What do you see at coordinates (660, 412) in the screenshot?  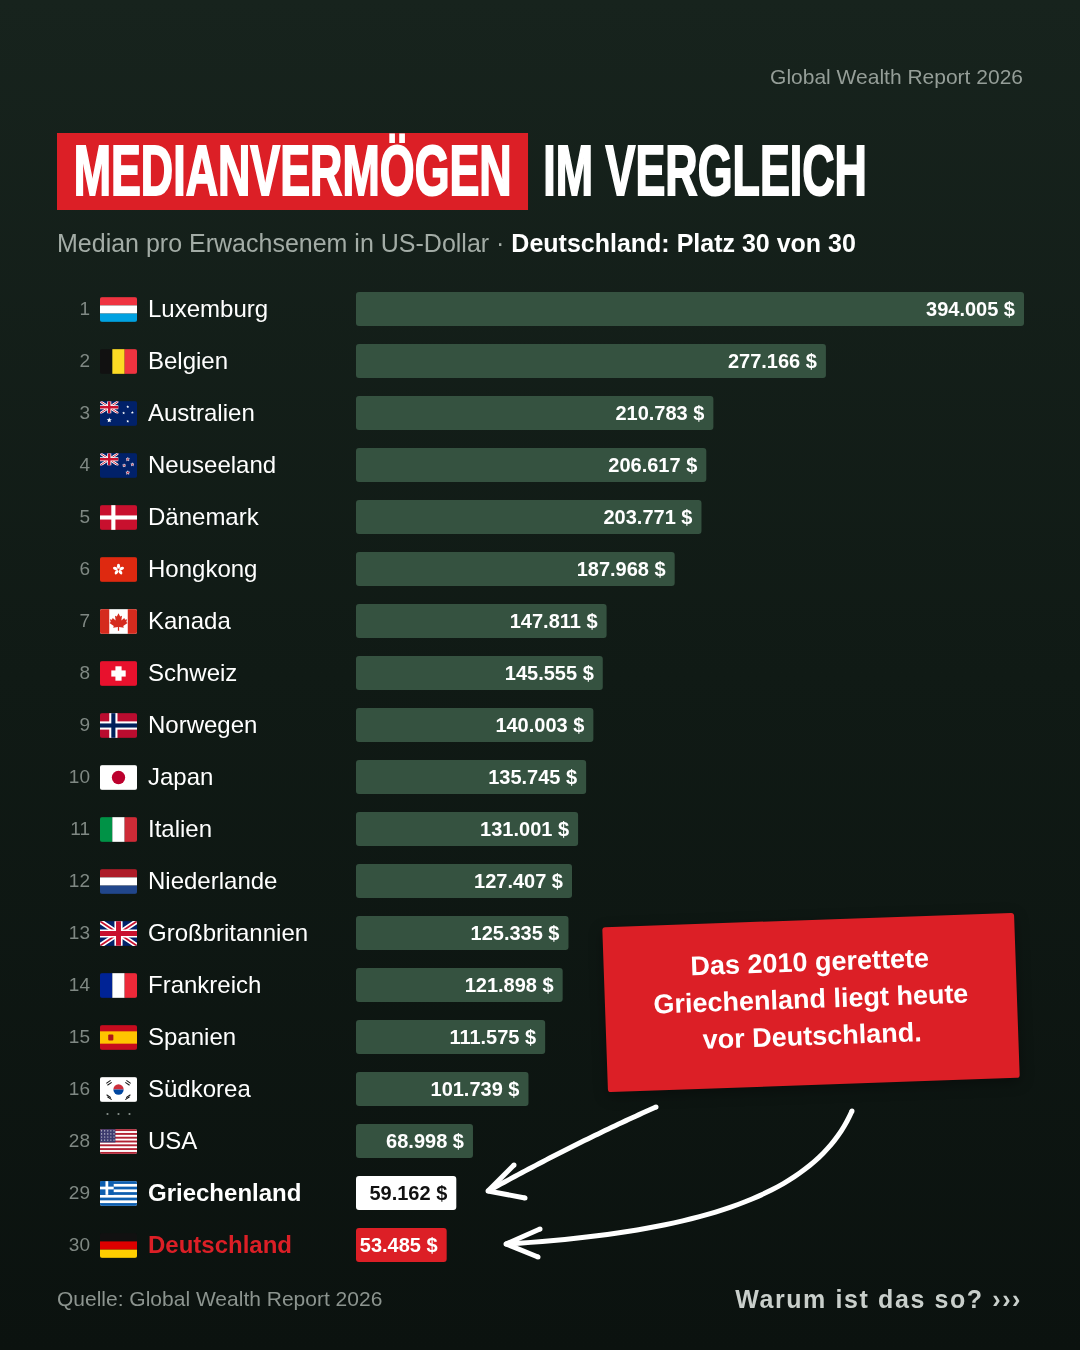 I see `data-label: 210.783 $` at bounding box center [660, 412].